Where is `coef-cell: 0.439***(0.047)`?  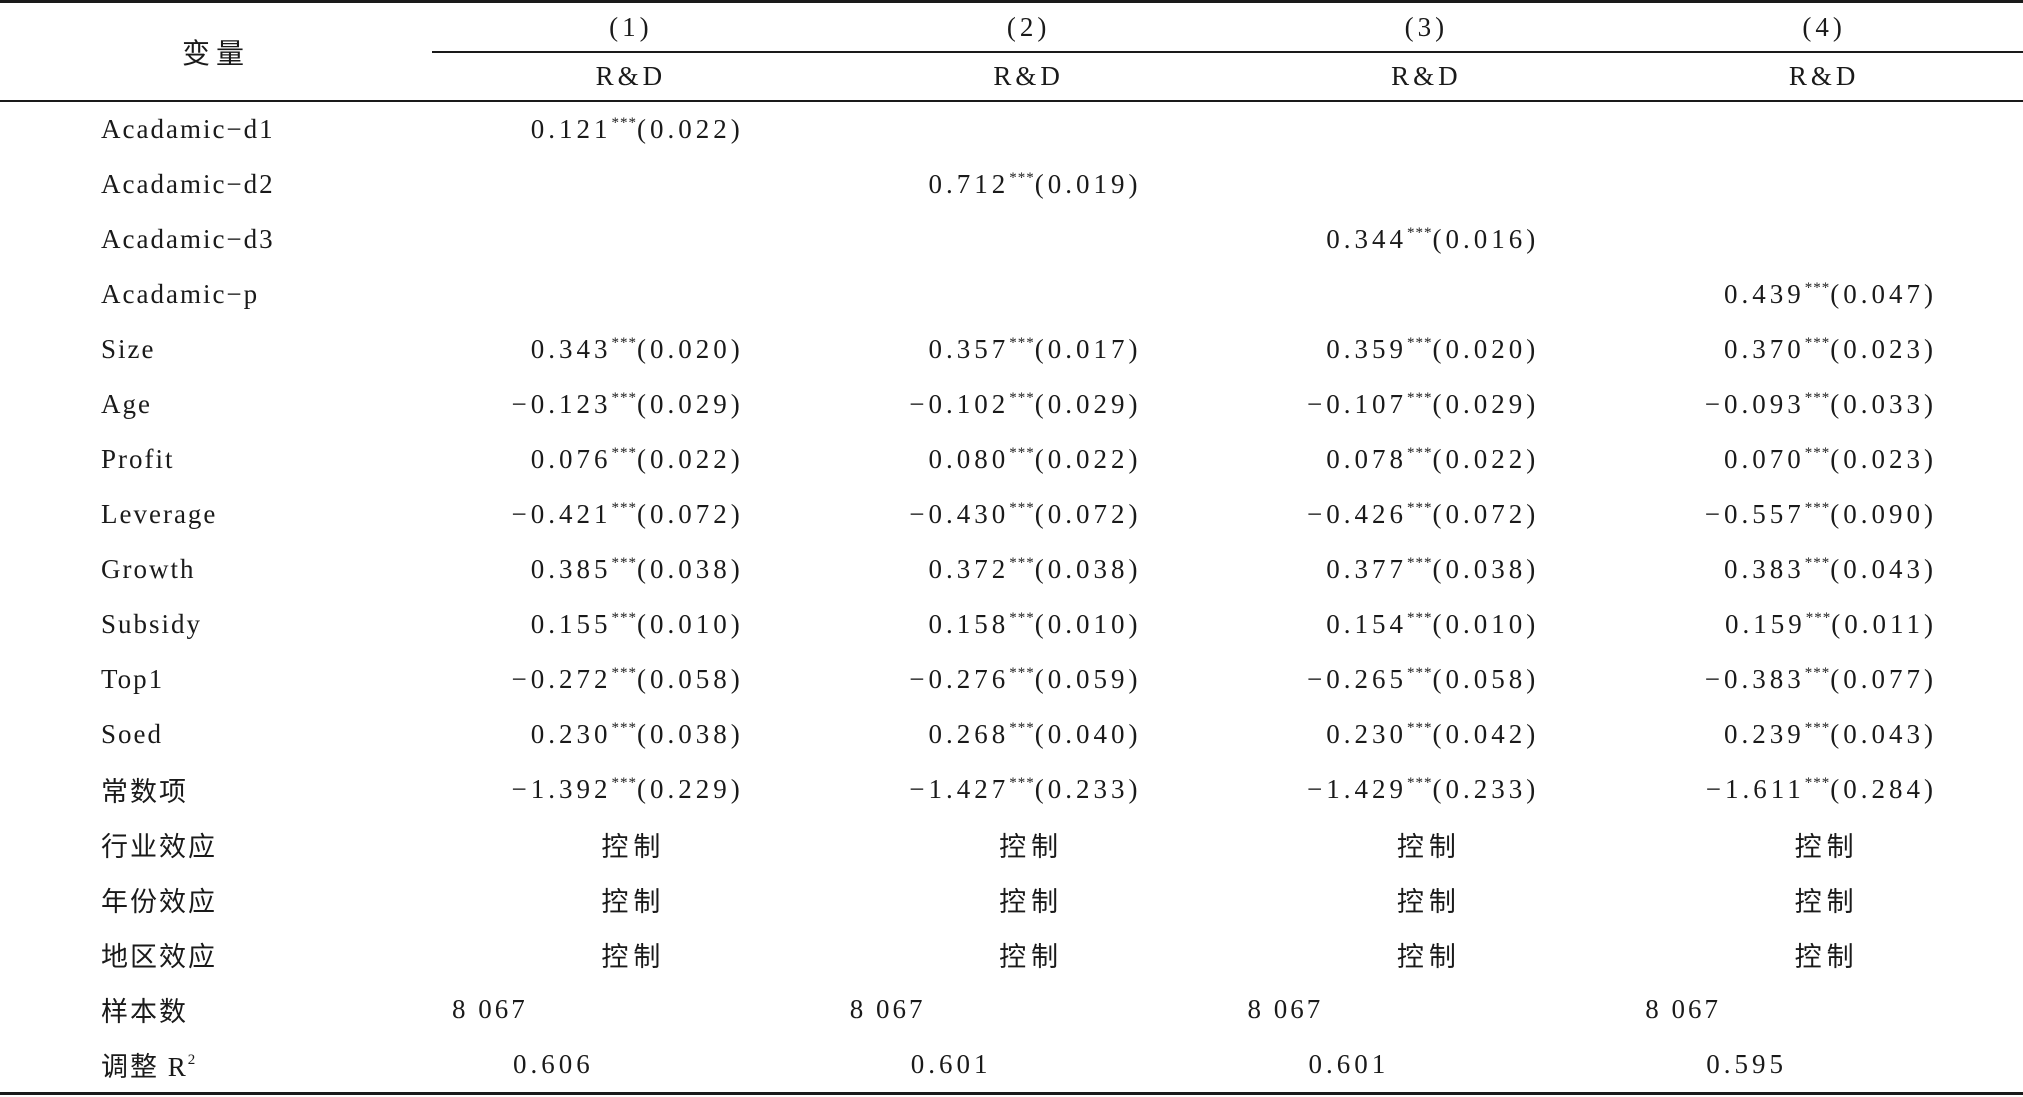 coef-cell: 0.439***(0.047) is located at coordinates (1824, 294).